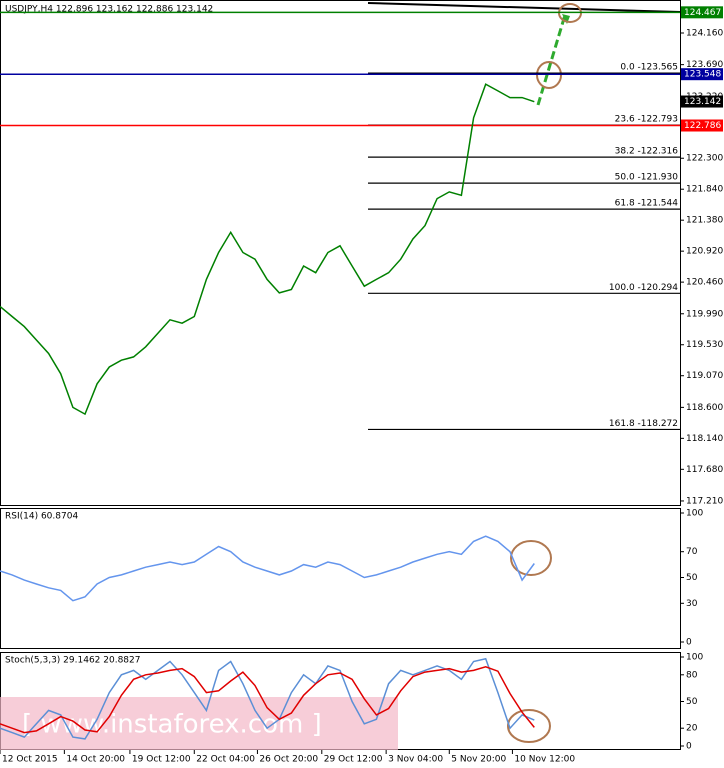 This screenshot has height=768, width=724. What do you see at coordinates (41, 517) in the screenshot?
I see `rsi-title: RSI(14) 60.8704` at bounding box center [41, 517].